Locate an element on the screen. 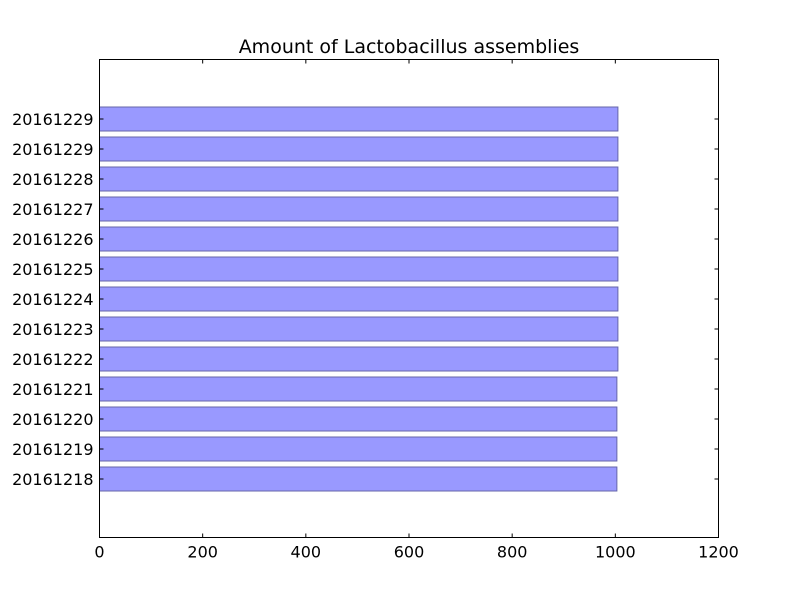 The width and height of the screenshot is (800, 605). y-tick-label-8: 20161226 is located at coordinates (52, 239).